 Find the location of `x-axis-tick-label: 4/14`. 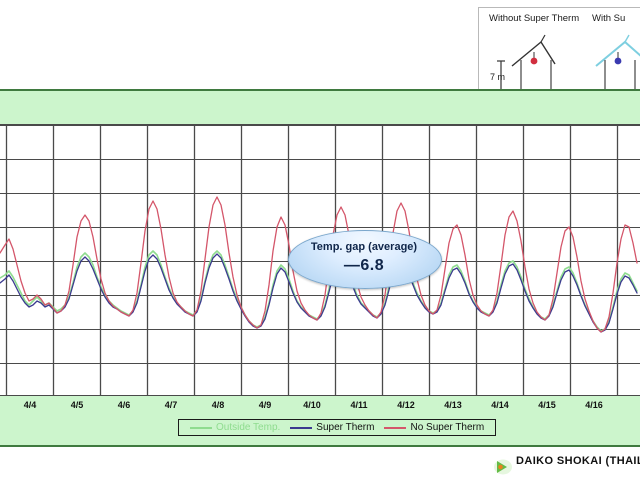

x-axis-tick-label: 4/14 is located at coordinates (500, 405).